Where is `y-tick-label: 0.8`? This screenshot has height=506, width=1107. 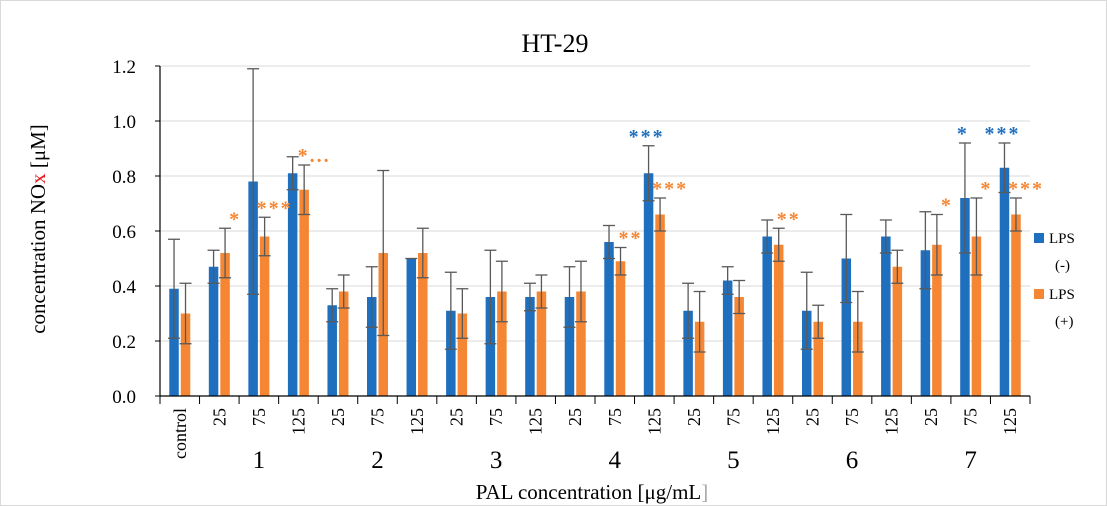 y-tick-label: 0.8 is located at coordinates (124, 177).